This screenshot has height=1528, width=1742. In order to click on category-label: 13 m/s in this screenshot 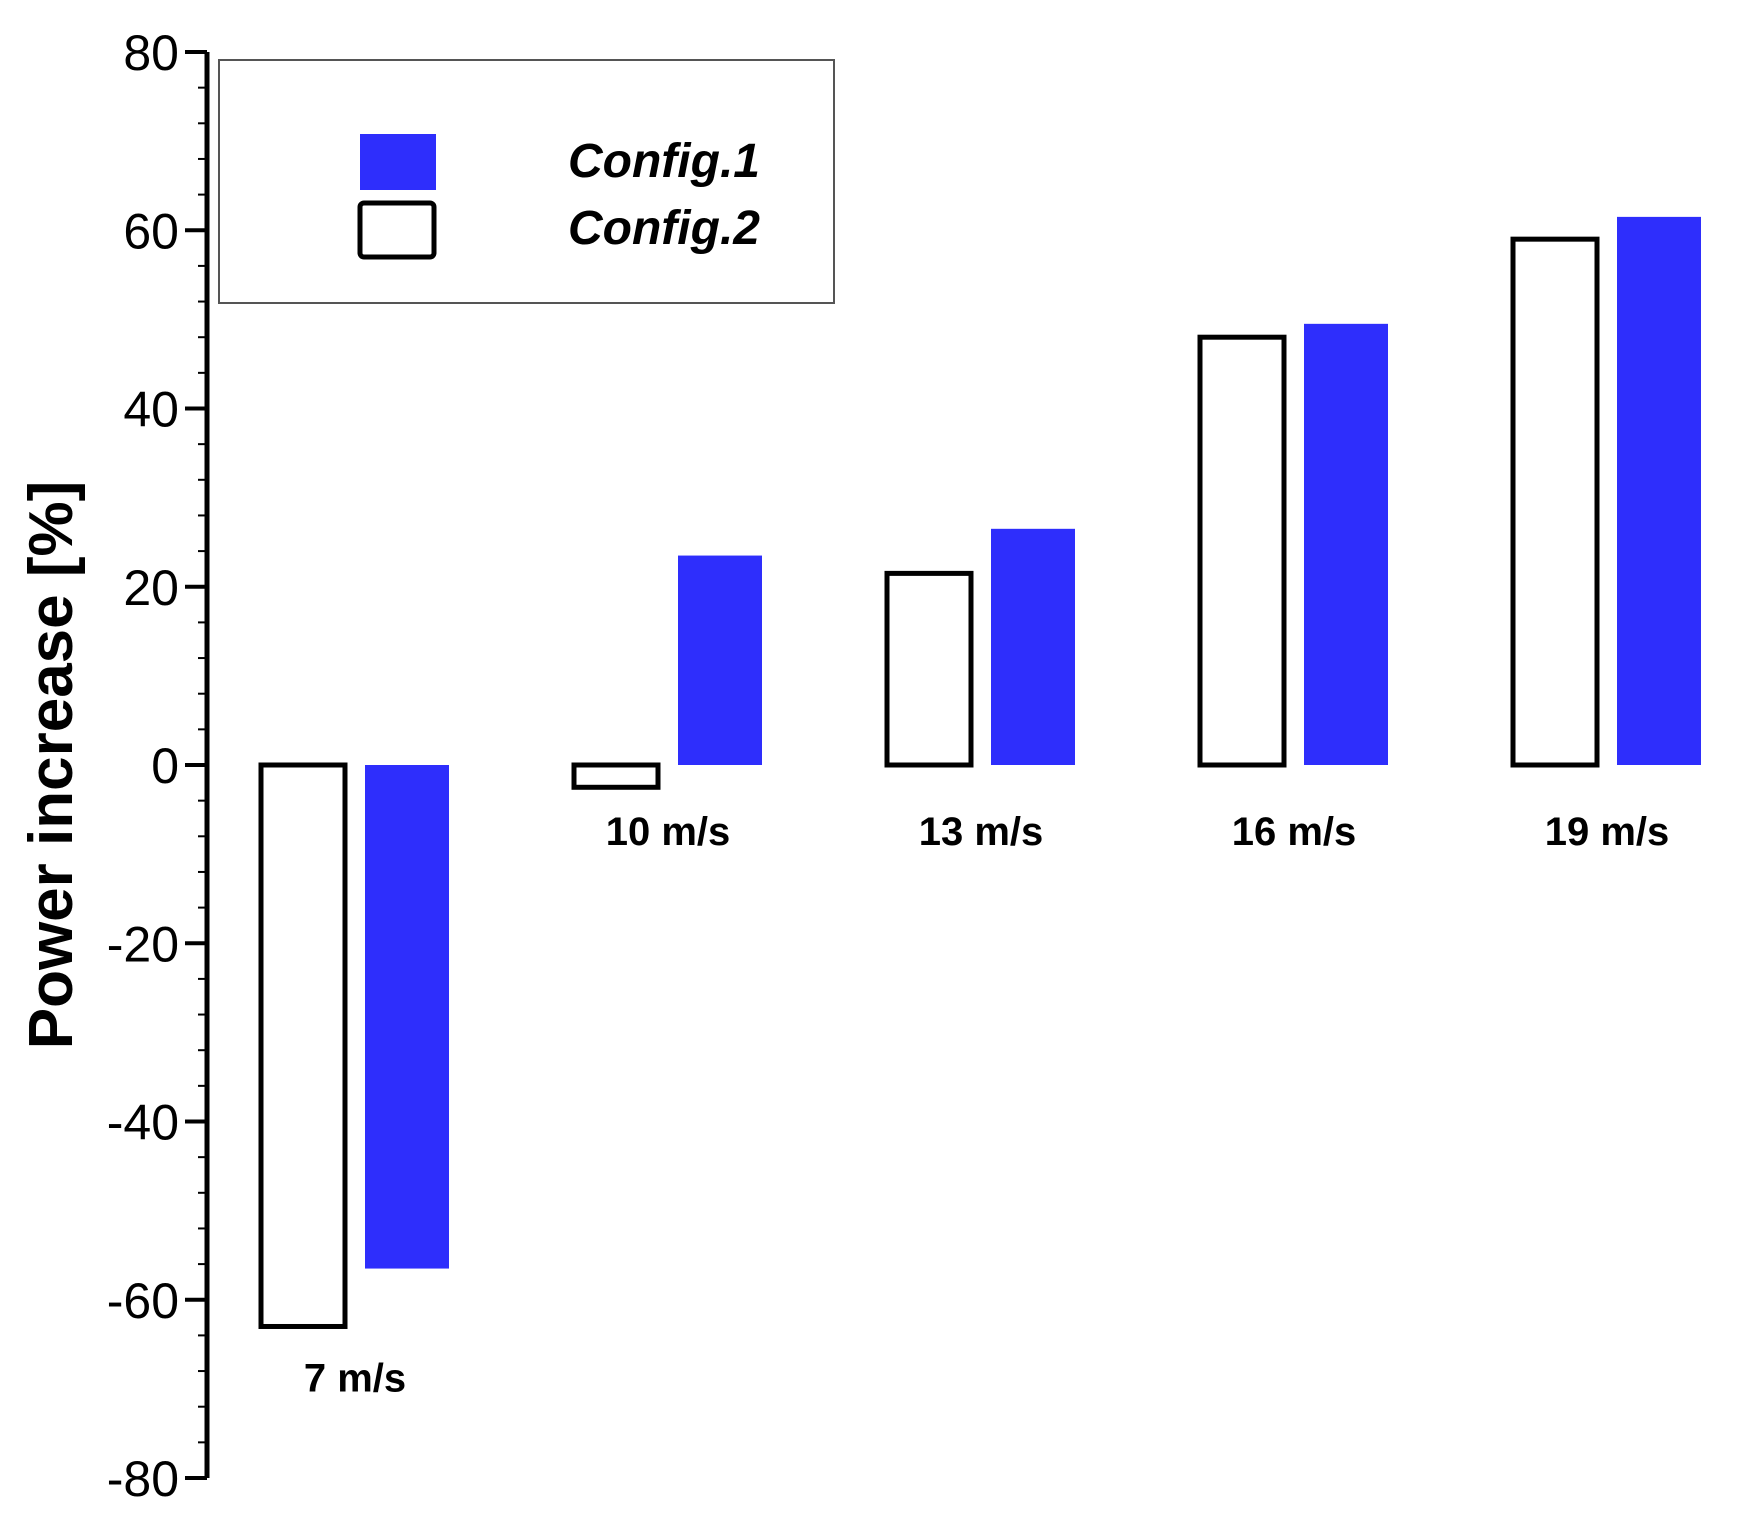, I will do `click(981, 832)`.